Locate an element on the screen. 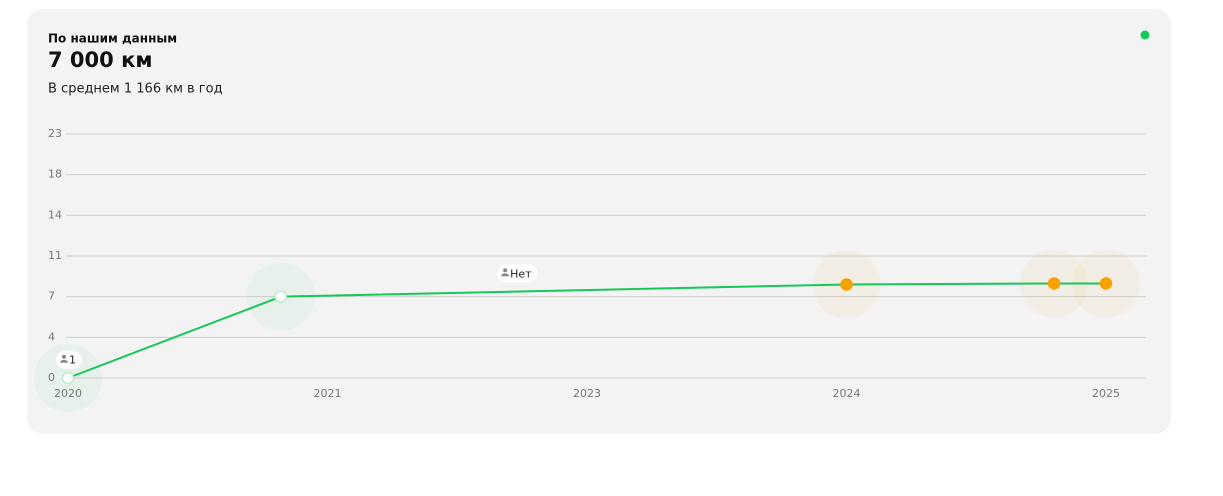  header-value: 7 000 км is located at coordinates (100, 60).